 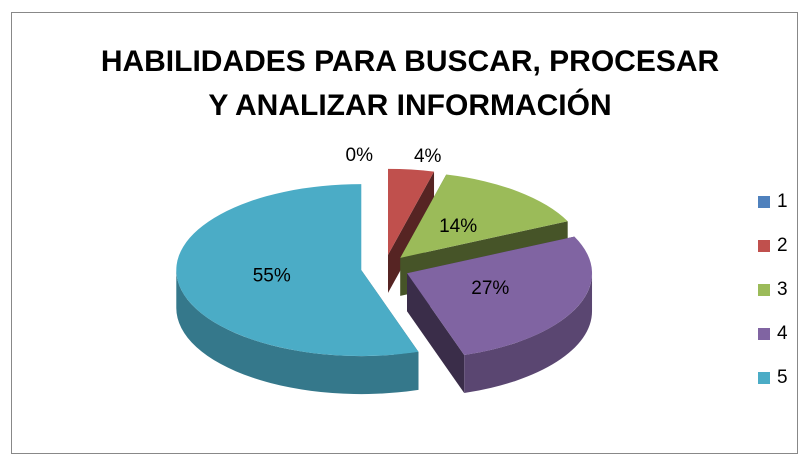 I want to click on legend-label: 4, so click(x=782, y=333).